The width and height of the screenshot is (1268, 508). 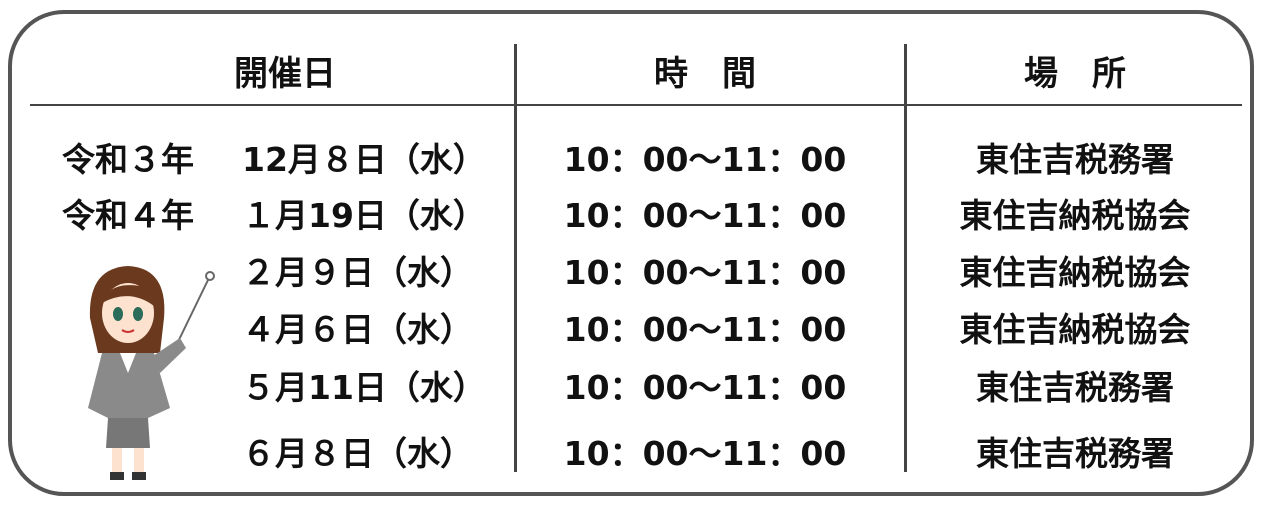 What do you see at coordinates (364, 387) in the screenshot?
I see `date: ５月11日（水）` at bounding box center [364, 387].